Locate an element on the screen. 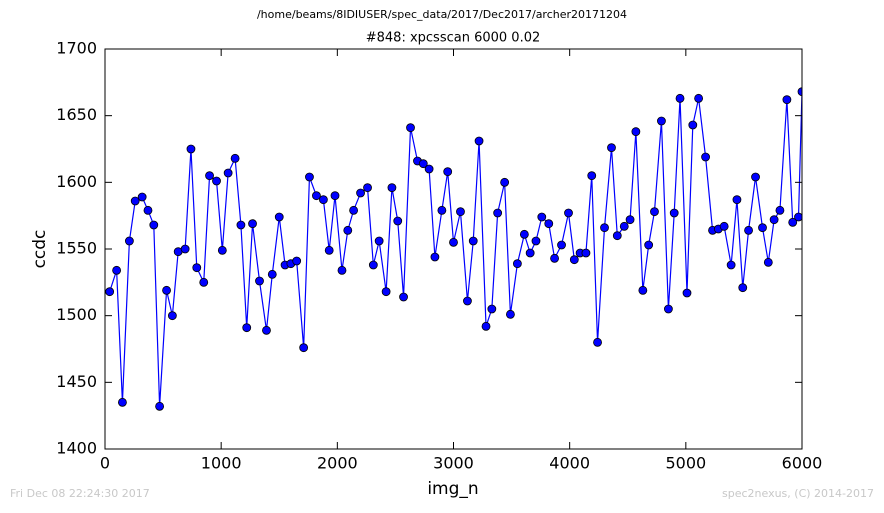  x-tick-label: 6000 is located at coordinates (802, 463).